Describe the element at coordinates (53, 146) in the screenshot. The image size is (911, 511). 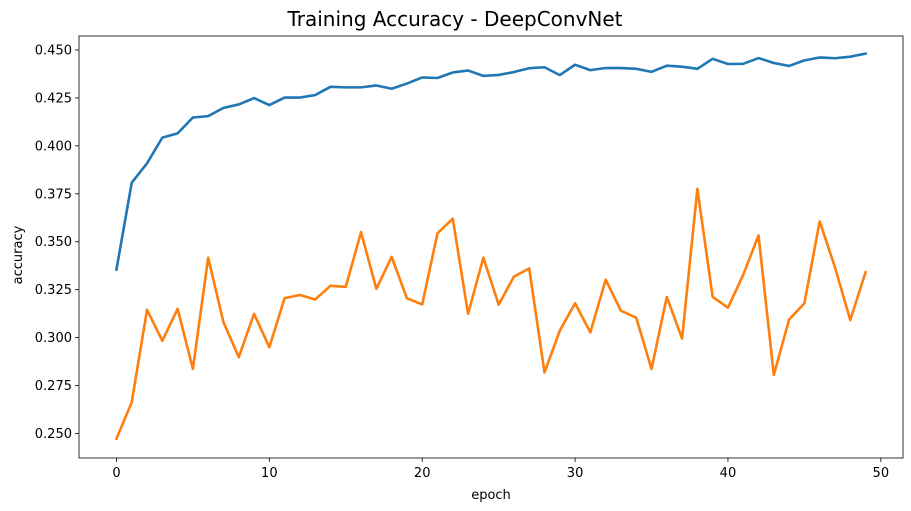
I see `y-tick-label: 0.400` at that location.